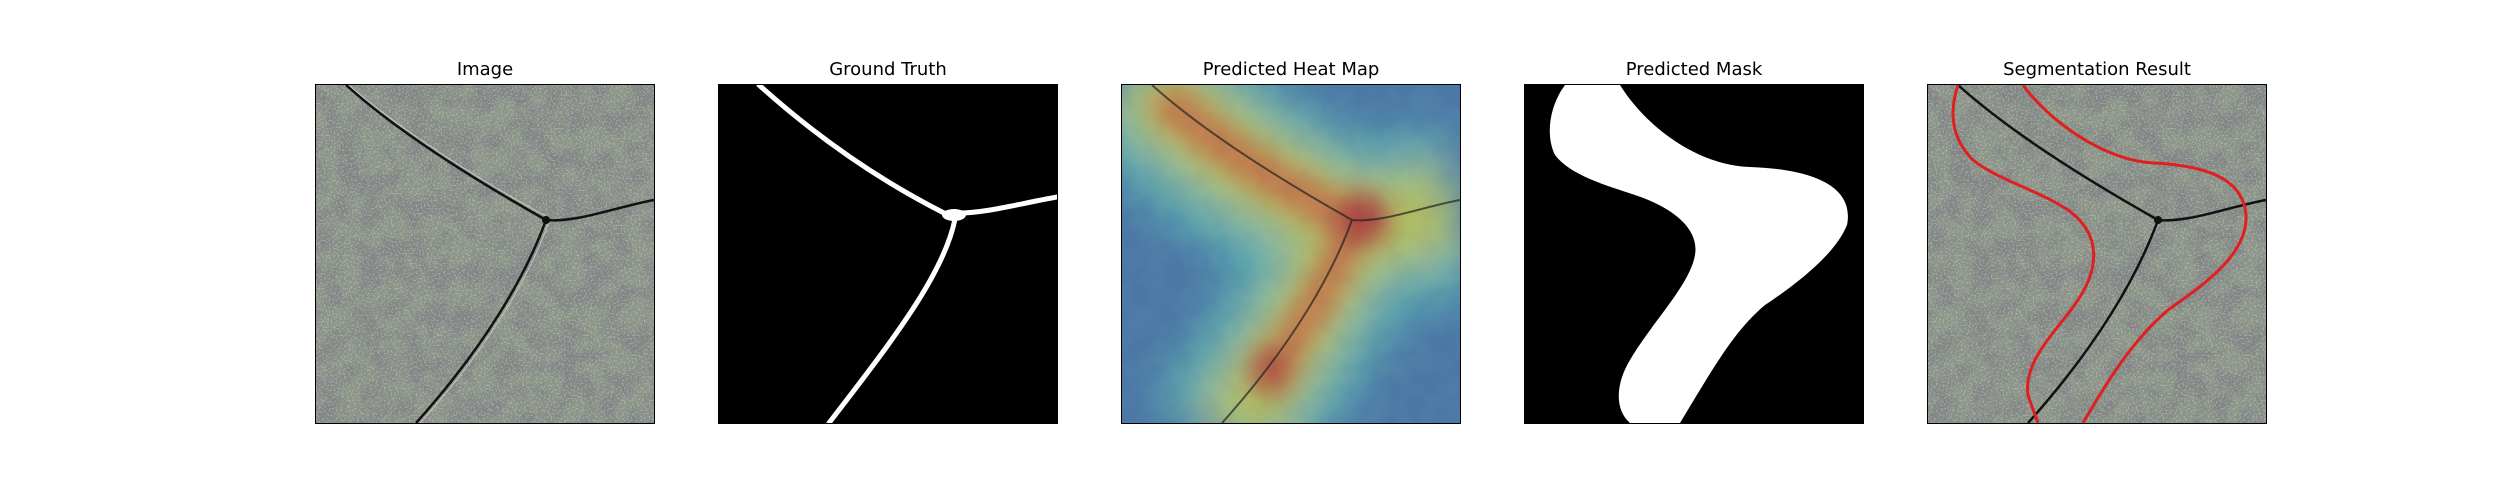 This screenshot has width=2500, height=500. I want to click on panel-segmentation-result: Segmentation Result, so click(2097, 250).